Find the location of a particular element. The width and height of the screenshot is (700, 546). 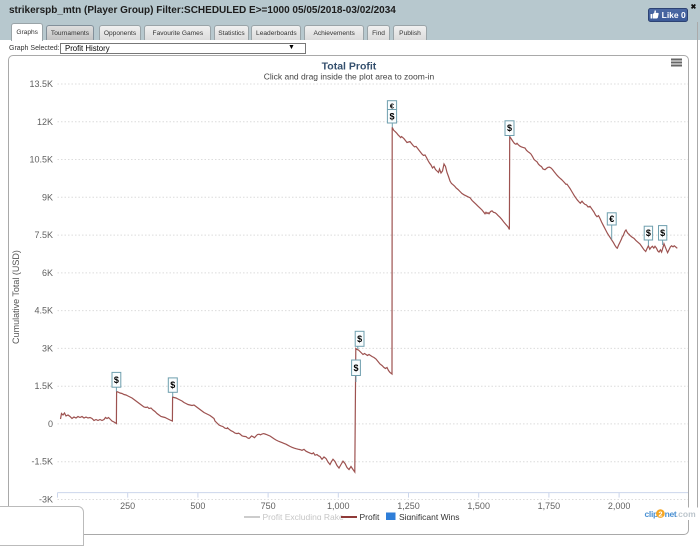

svg-text: 4.5K is located at coordinates (43, 311).